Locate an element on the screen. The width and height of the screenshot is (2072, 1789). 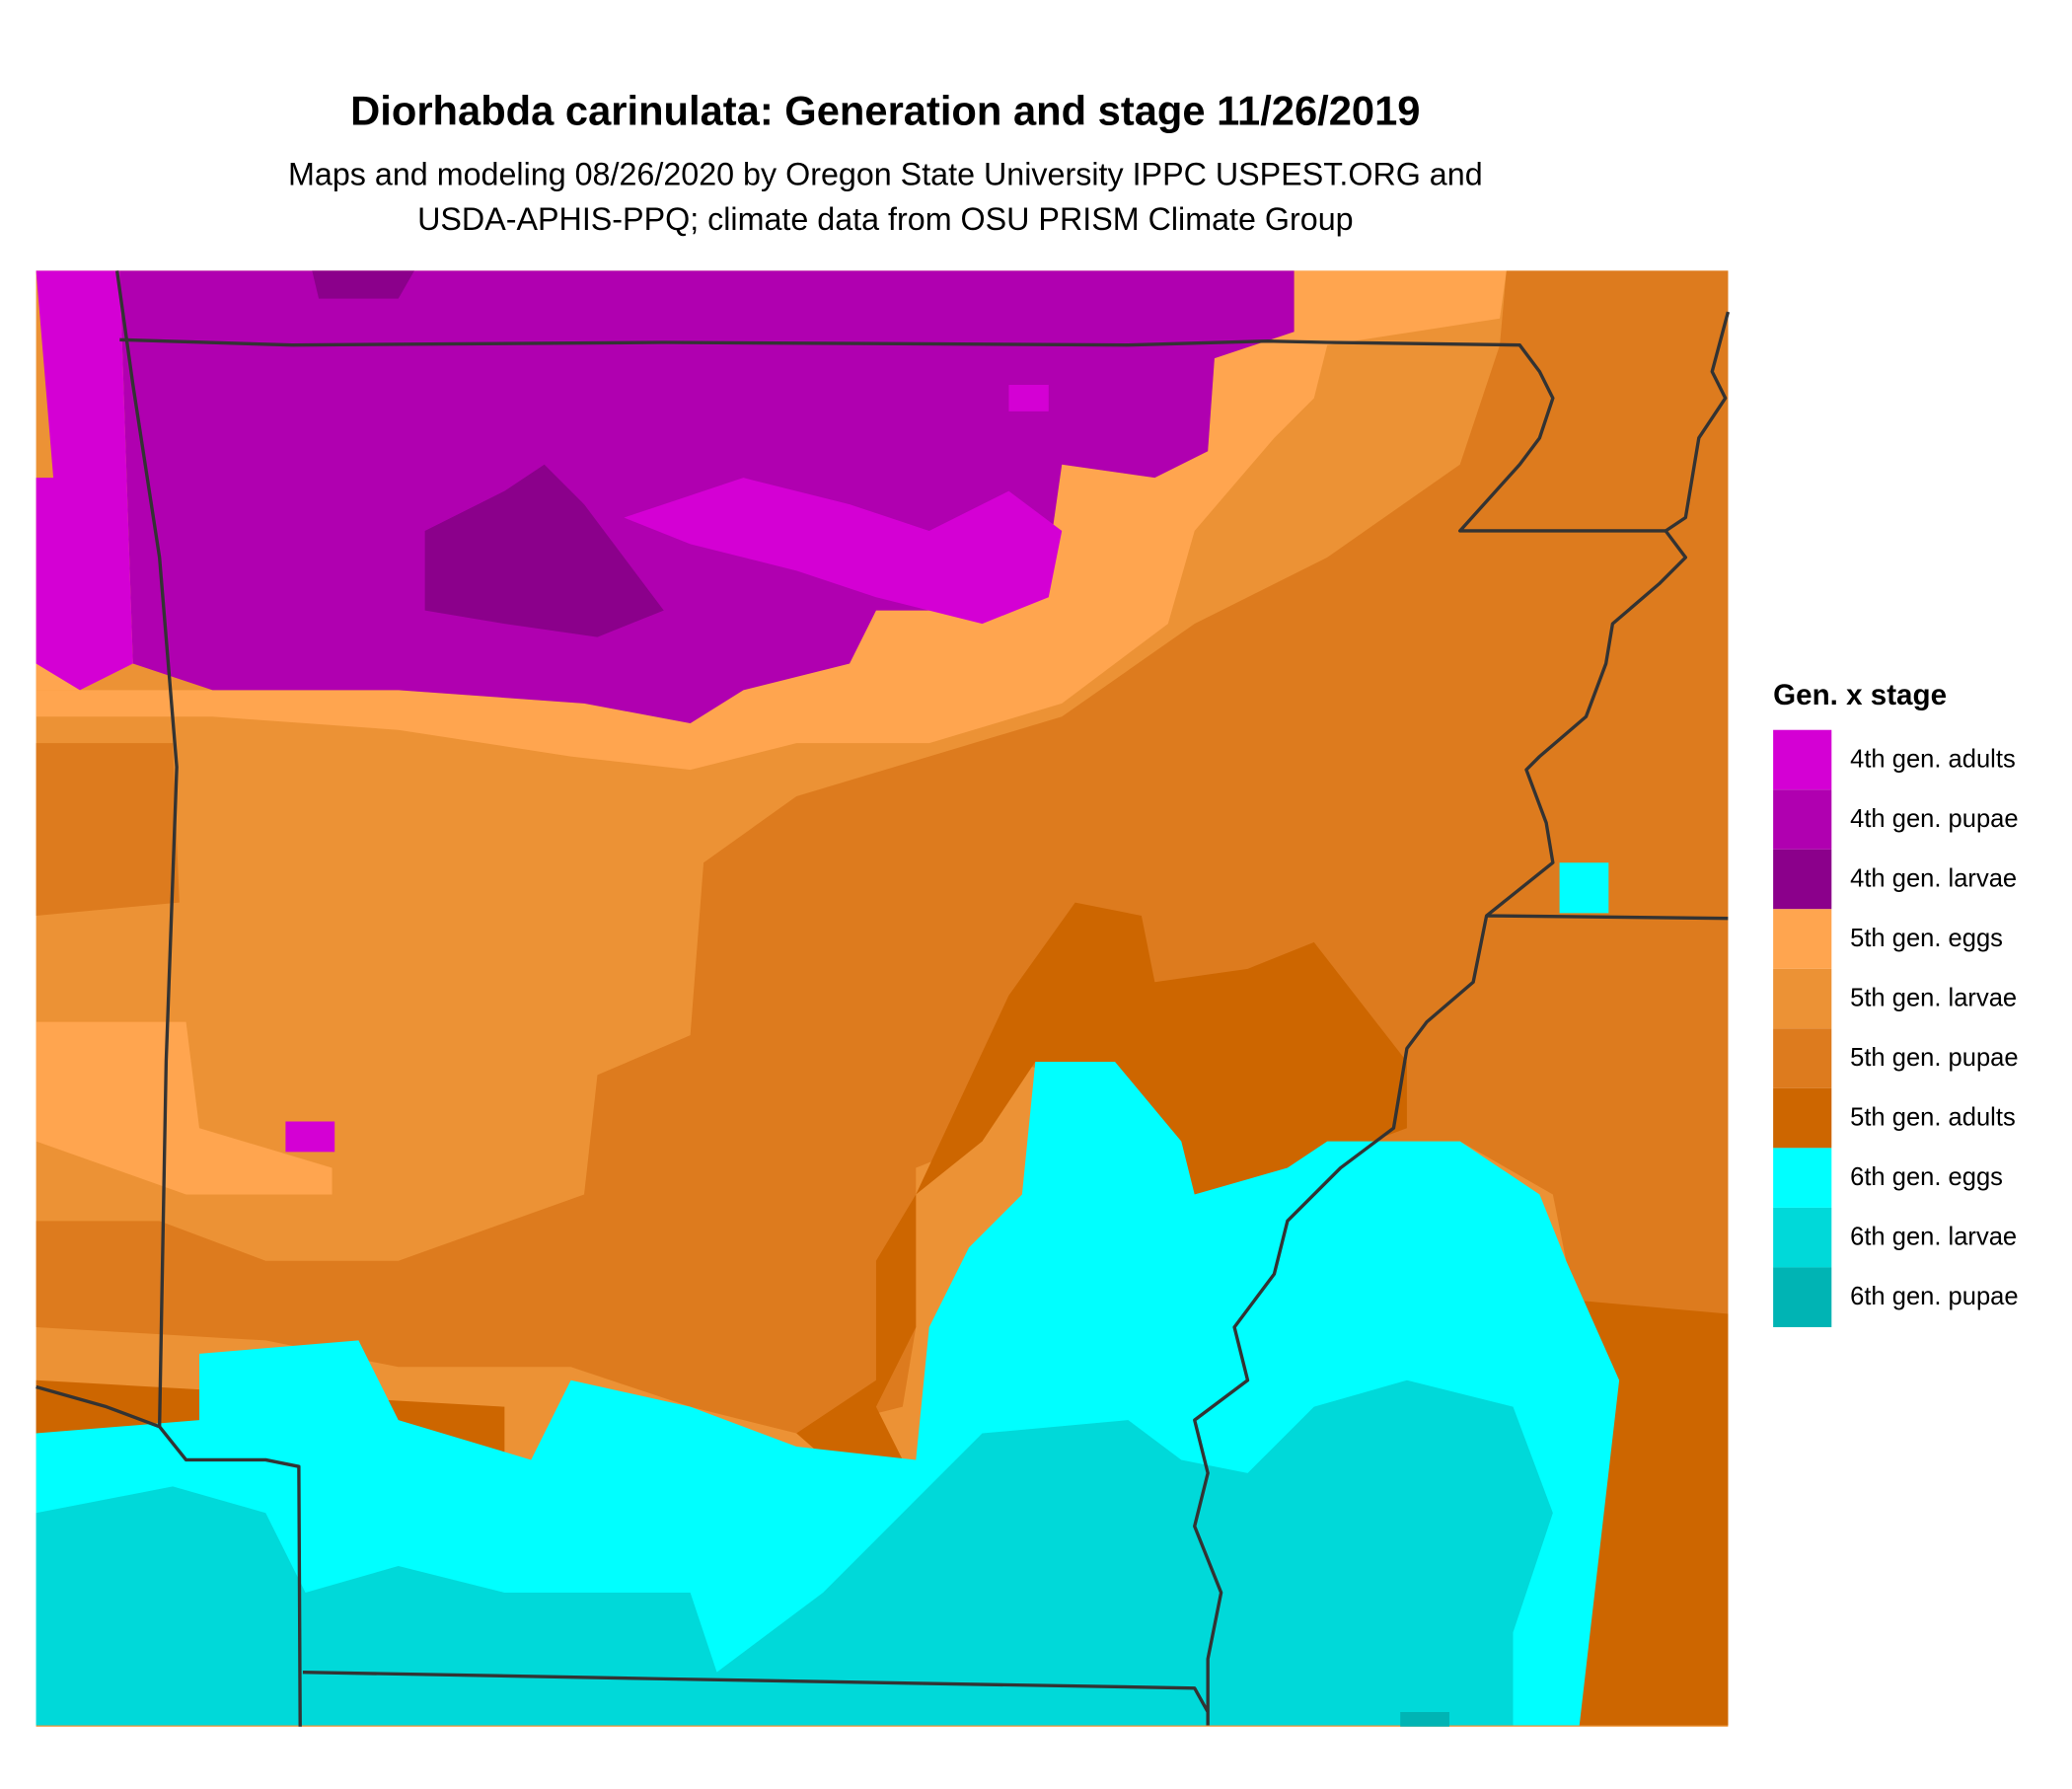
legend-label: 6th gen. eggs is located at coordinates (1927, 1177).